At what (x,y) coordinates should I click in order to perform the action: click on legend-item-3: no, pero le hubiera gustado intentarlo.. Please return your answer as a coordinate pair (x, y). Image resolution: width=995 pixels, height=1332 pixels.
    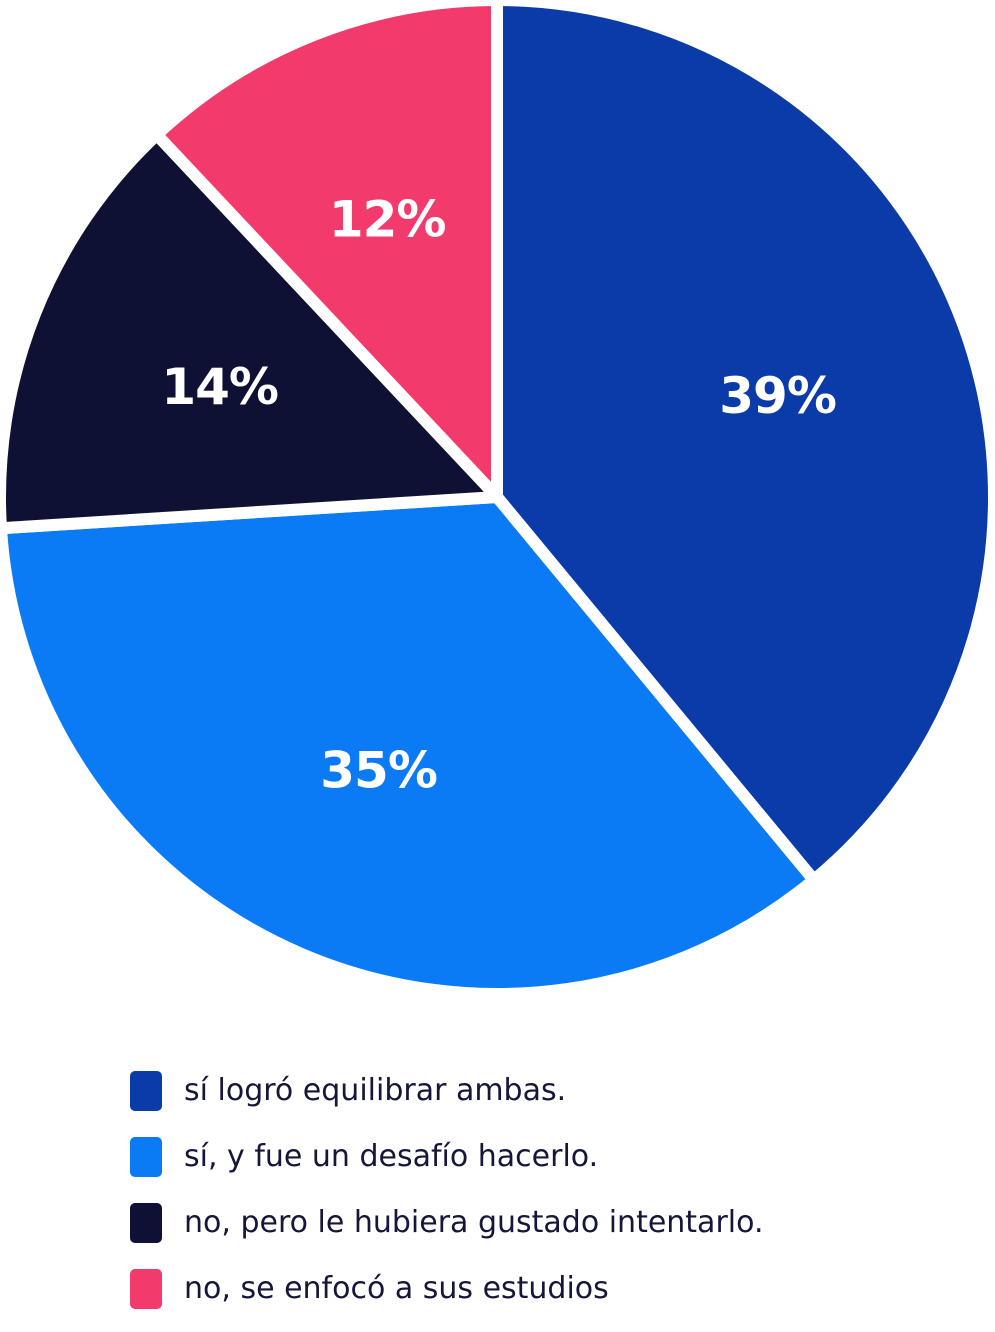
    Looking at the image, I should click on (446, 1222).